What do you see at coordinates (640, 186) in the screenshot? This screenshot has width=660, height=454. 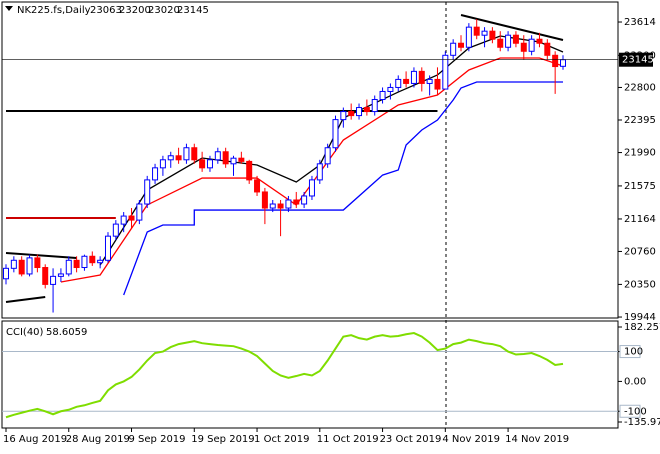 I see `y-tick-label: 21575` at bounding box center [640, 186].